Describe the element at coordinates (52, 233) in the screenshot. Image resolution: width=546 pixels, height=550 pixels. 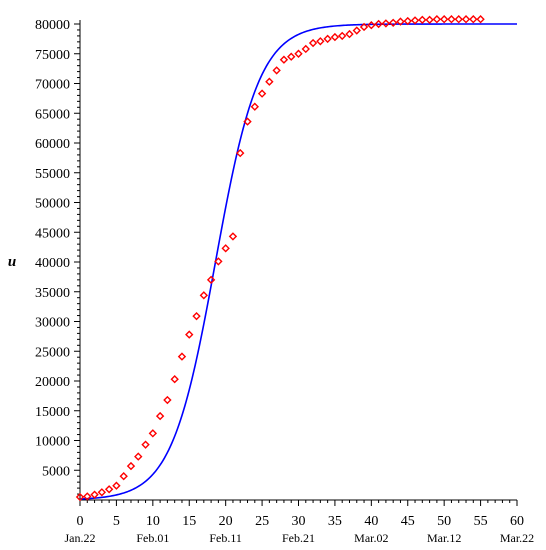
I see `y-tick-label: 45000` at that location.